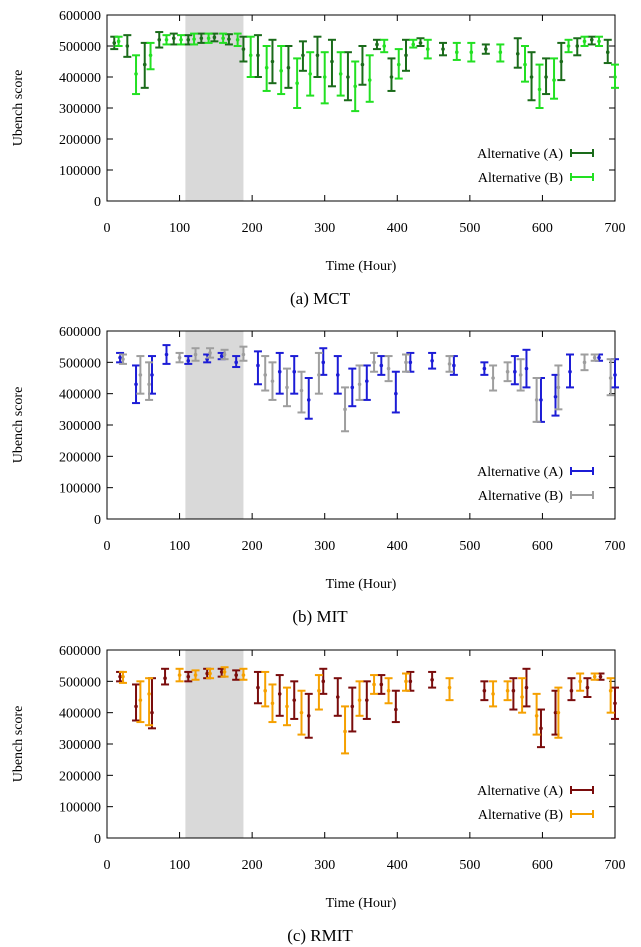 This screenshot has width=641, height=947. What do you see at coordinates (80, 457) in the screenshot?
I see `y-tick-label: 200000` at bounding box center [80, 457].